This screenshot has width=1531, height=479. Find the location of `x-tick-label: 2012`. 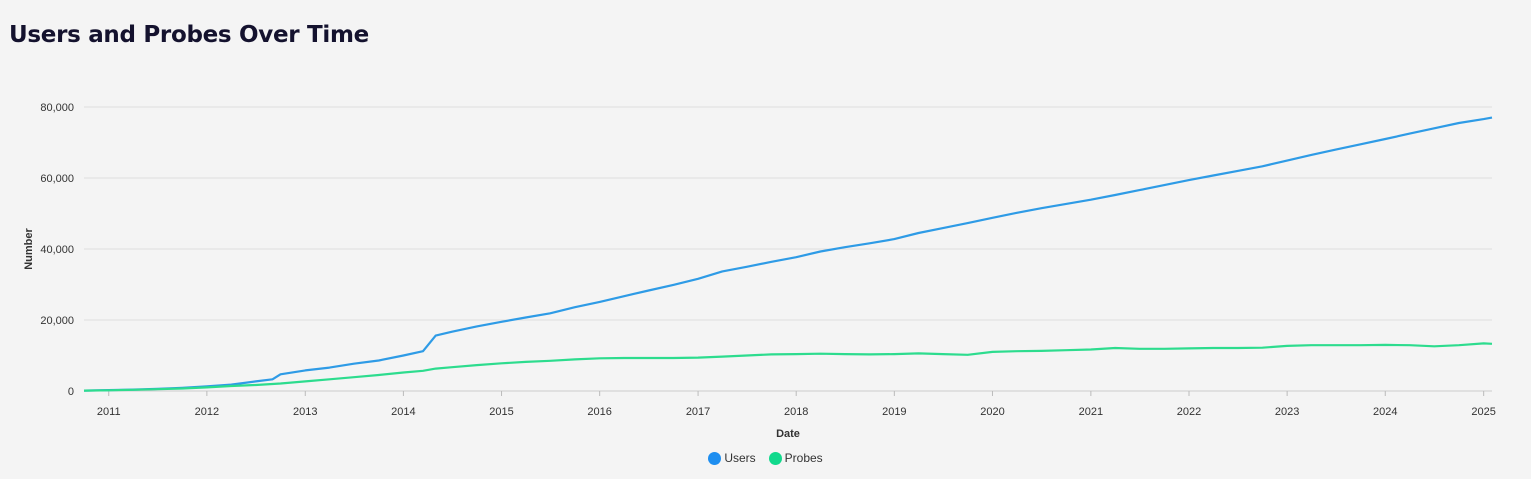

x-tick-label: 2012 is located at coordinates (207, 412).